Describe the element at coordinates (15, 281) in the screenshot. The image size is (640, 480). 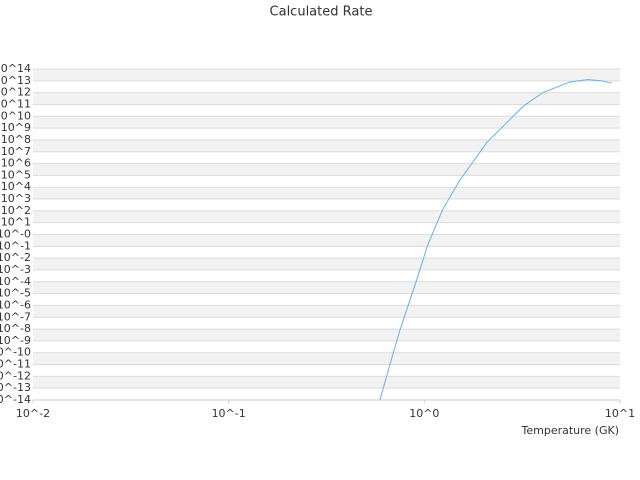
I see `y-tick-label: 10^-4` at that location.